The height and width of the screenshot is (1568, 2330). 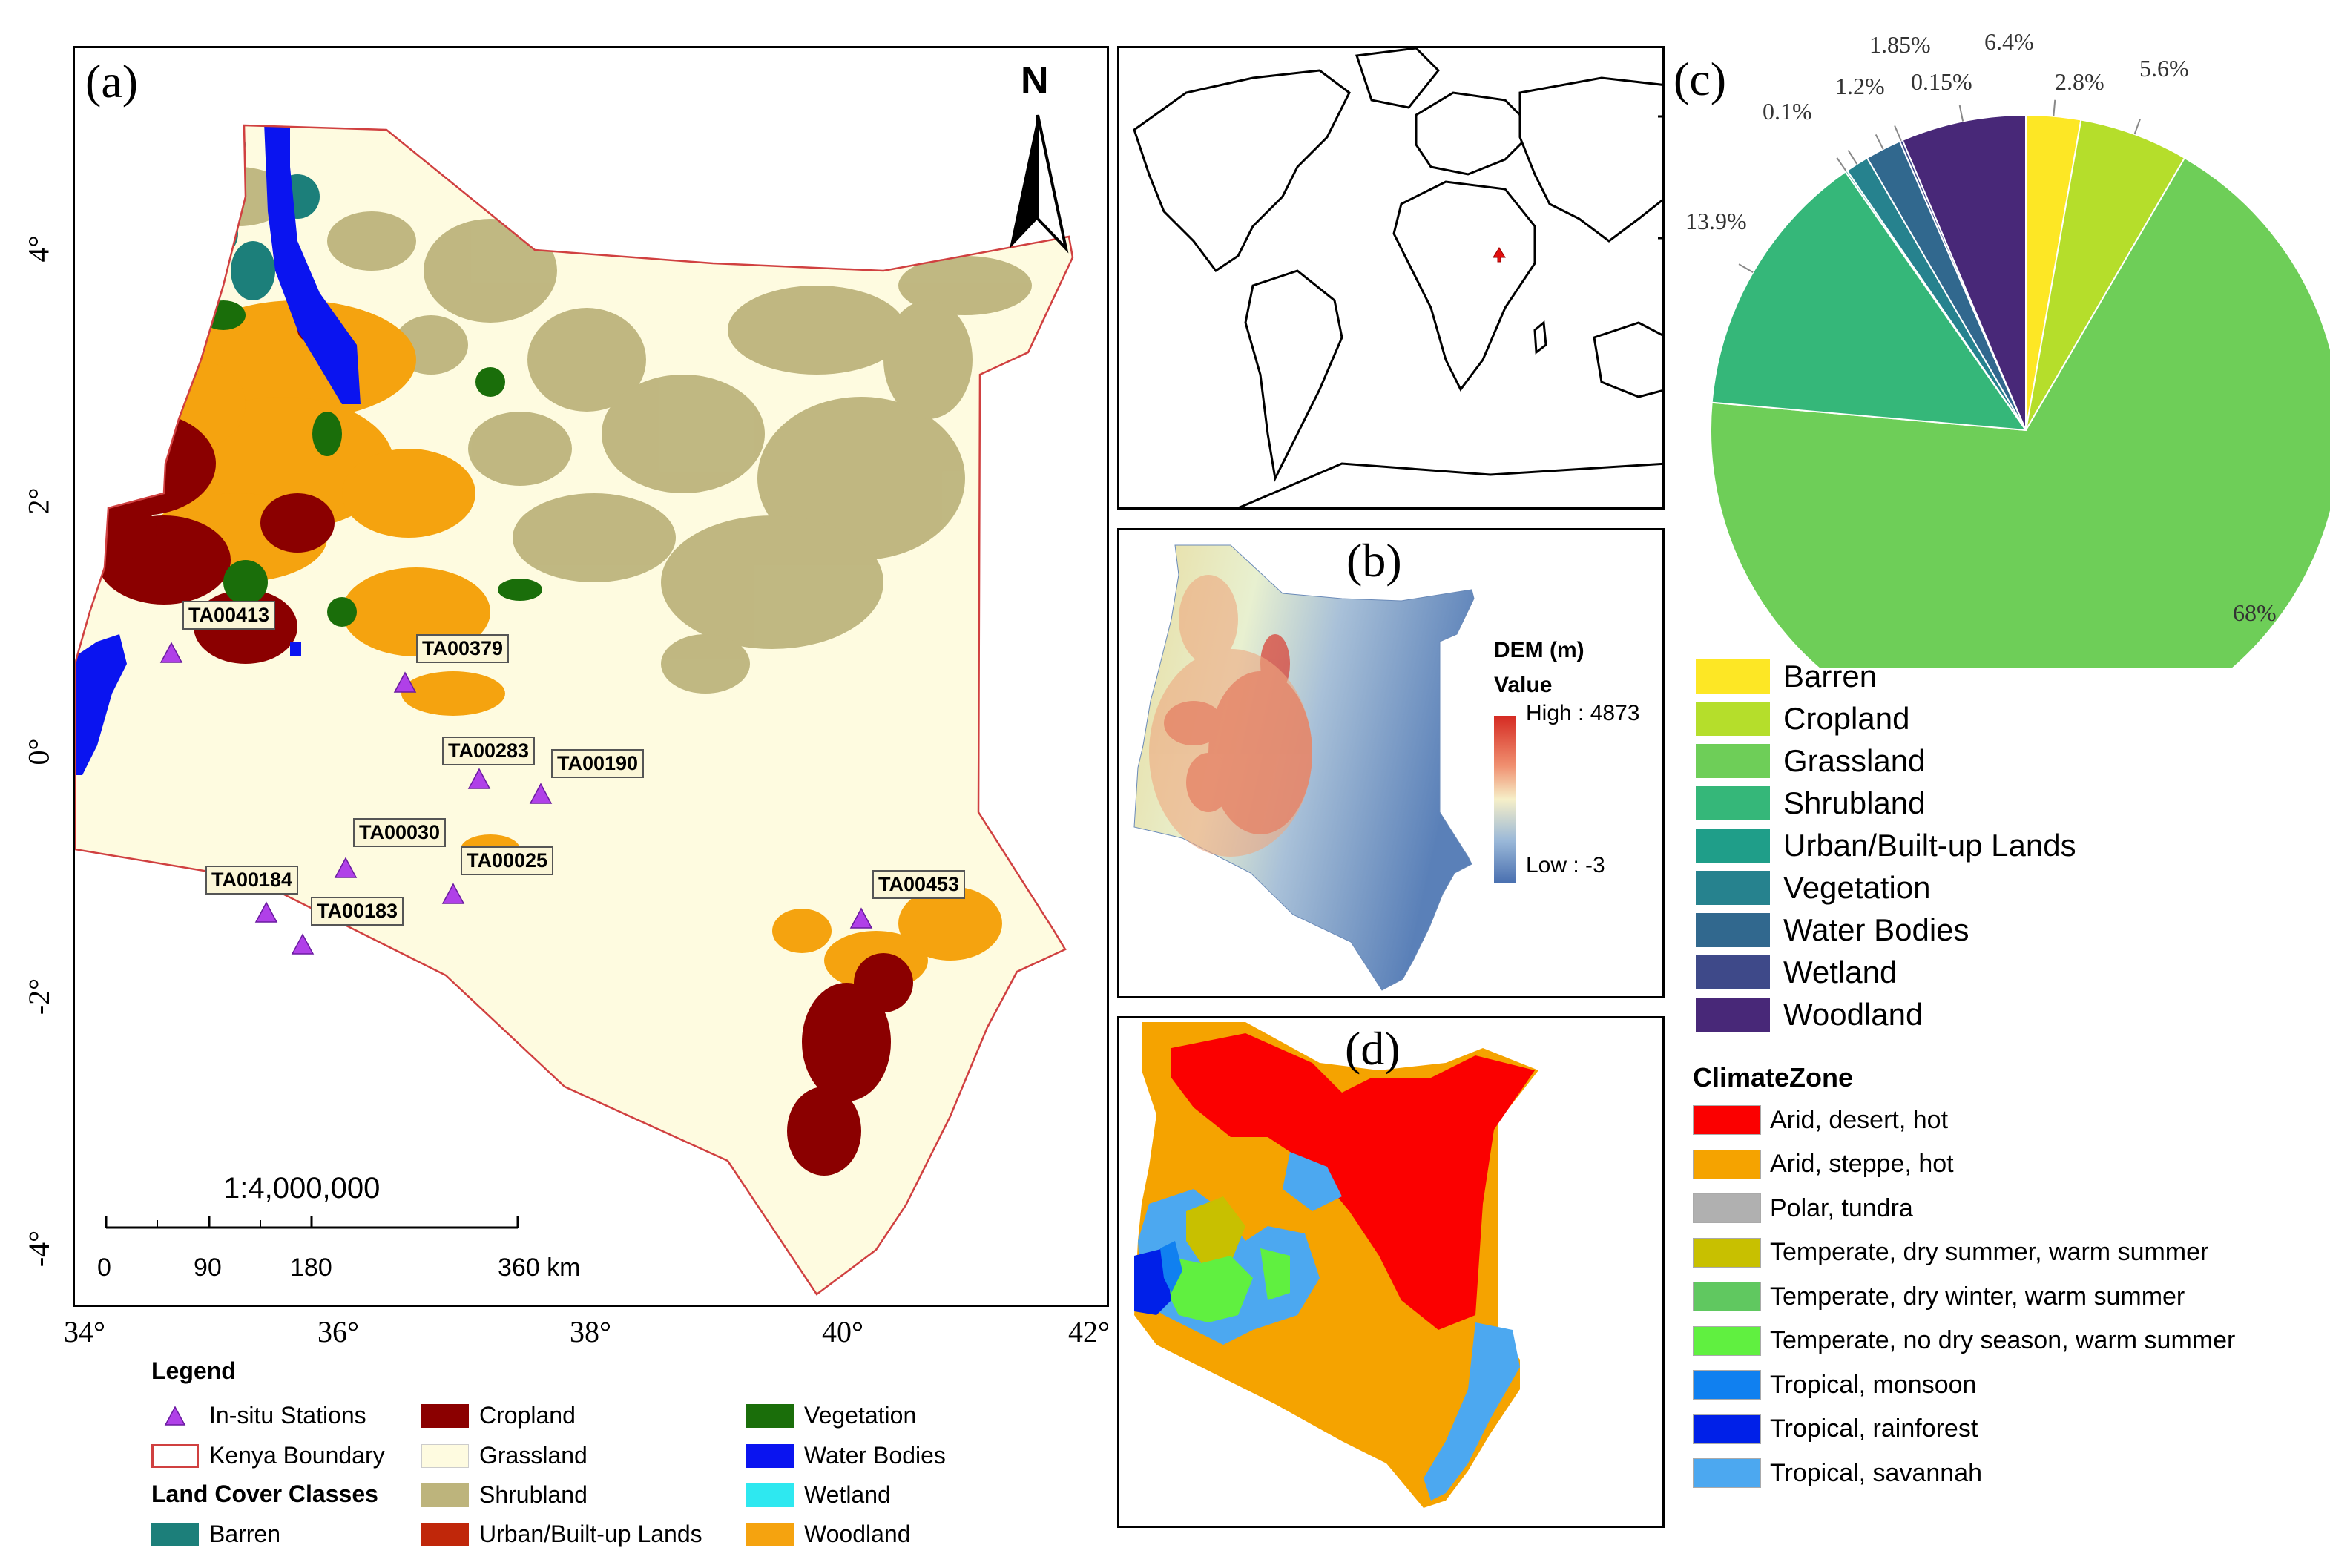 What do you see at coordinates (770, 1416) in the screenshot?
I see `vegetation-swatch` at bounding box center [770, 1416].